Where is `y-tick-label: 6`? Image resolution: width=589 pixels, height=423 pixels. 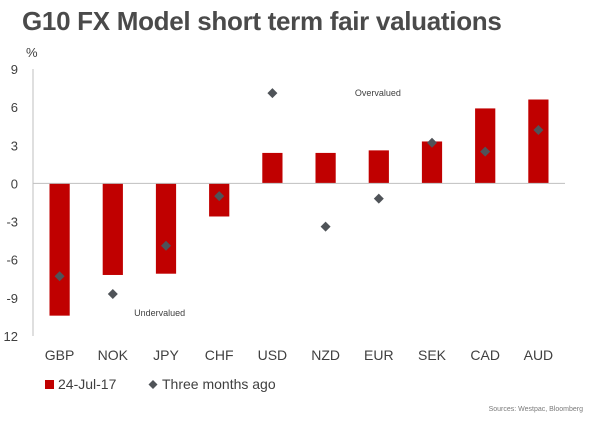
y-tick-label: 6 is located at coordinates (14, 107).